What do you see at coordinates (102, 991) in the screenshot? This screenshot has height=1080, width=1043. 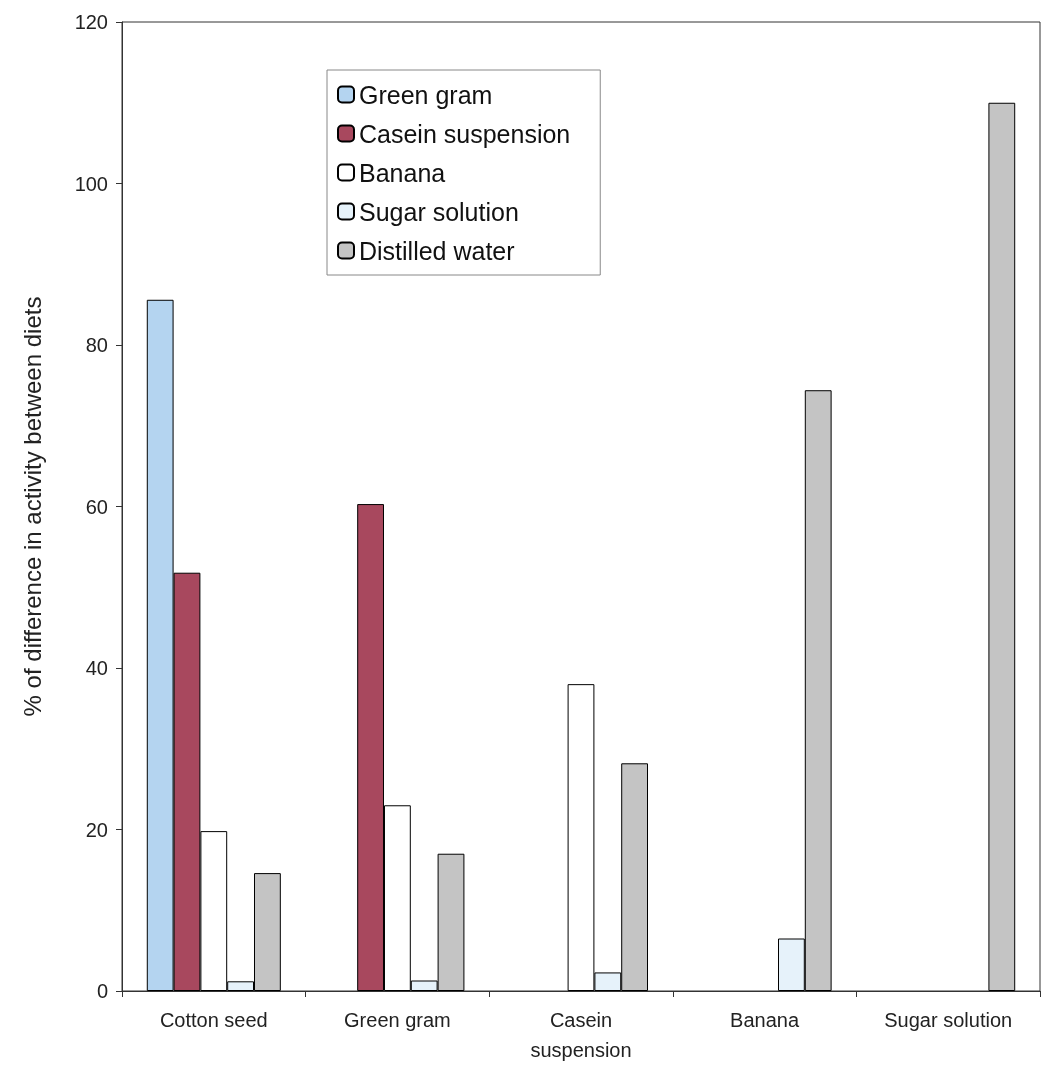 I see `y-tick-label: 0` at bounding box center [102, 991].